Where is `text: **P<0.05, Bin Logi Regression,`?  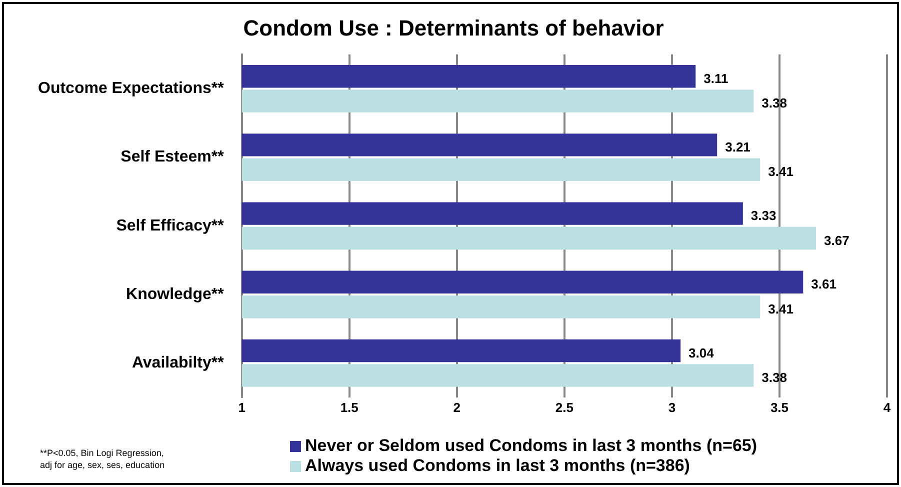 text: **P<0.05, Bin Logi Regression, is located at coordinates (102, 453).